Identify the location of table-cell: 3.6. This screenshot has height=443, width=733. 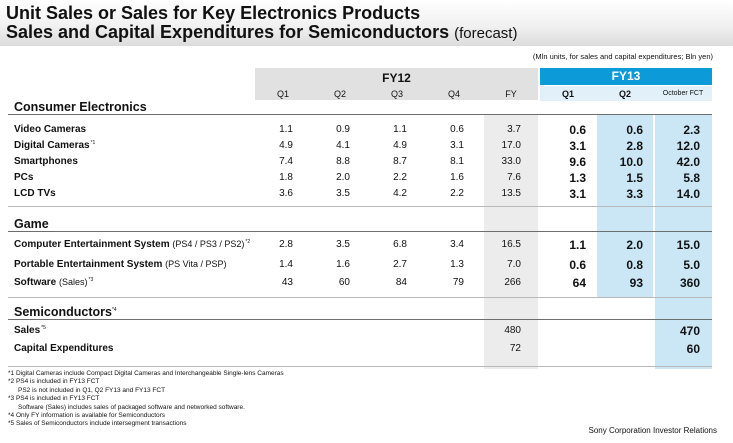
(286, 193).